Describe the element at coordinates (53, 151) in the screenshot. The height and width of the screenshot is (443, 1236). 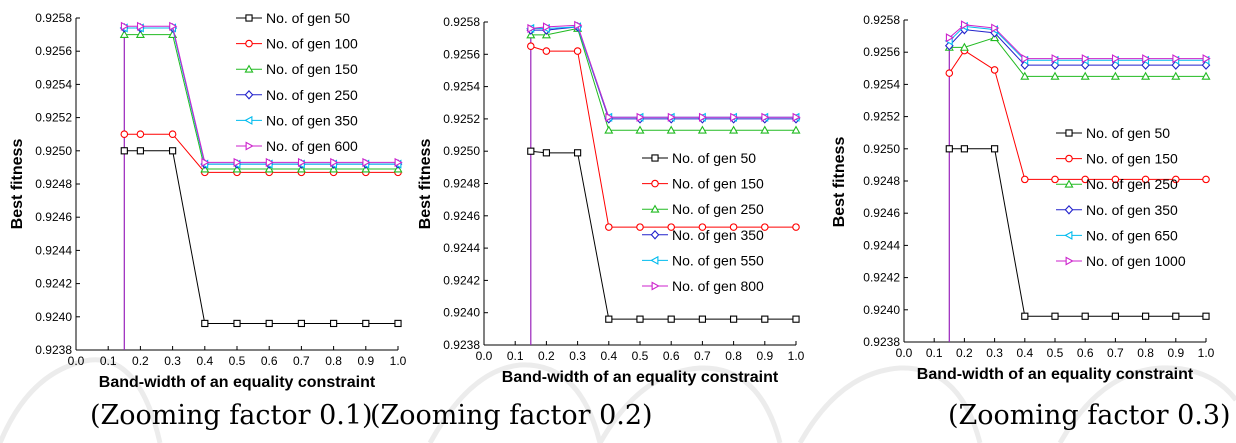
I see `y-tick-label: 0.9250` at that location.